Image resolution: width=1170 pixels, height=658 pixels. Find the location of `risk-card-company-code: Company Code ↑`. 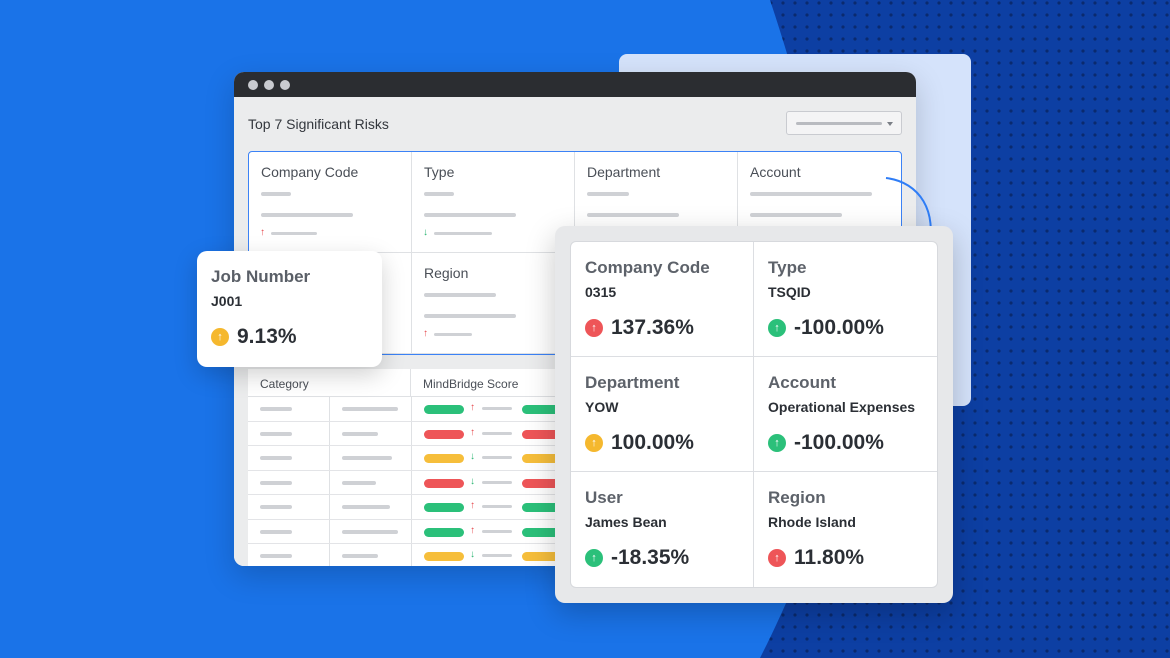

risk-card-company-code: Company Code ↑ is located at coordinates (330, 202).